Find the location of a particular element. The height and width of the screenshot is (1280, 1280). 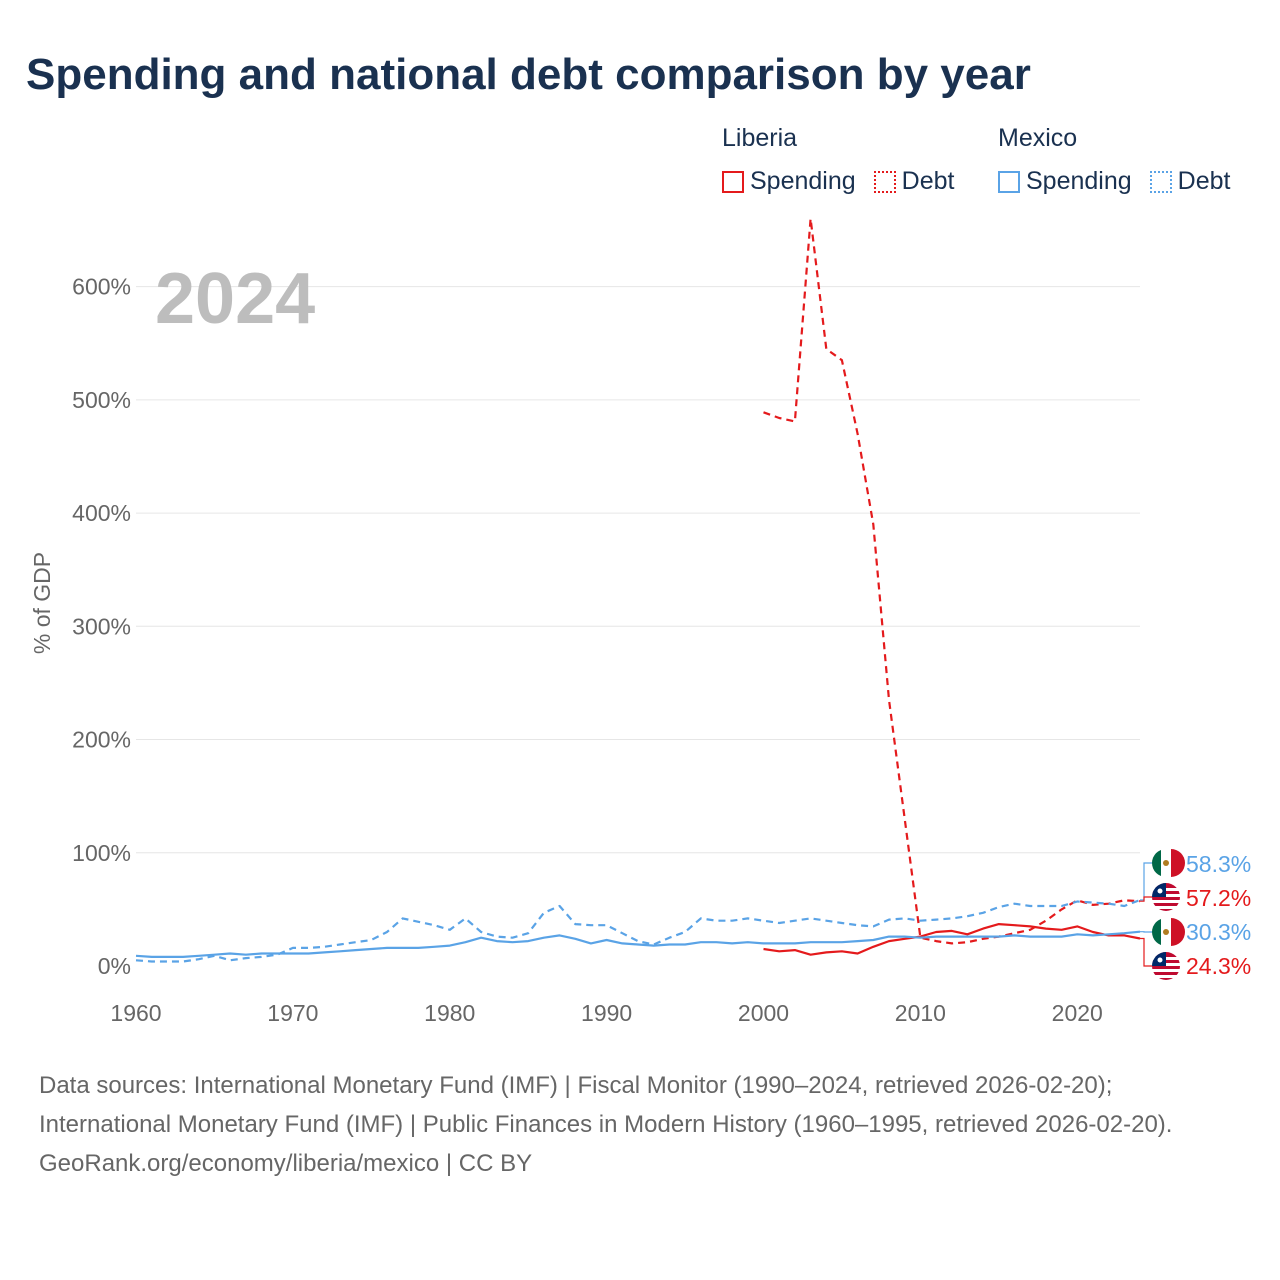

end-label-mexico-debt: 58.3% is located at coordinates (1218, 864).